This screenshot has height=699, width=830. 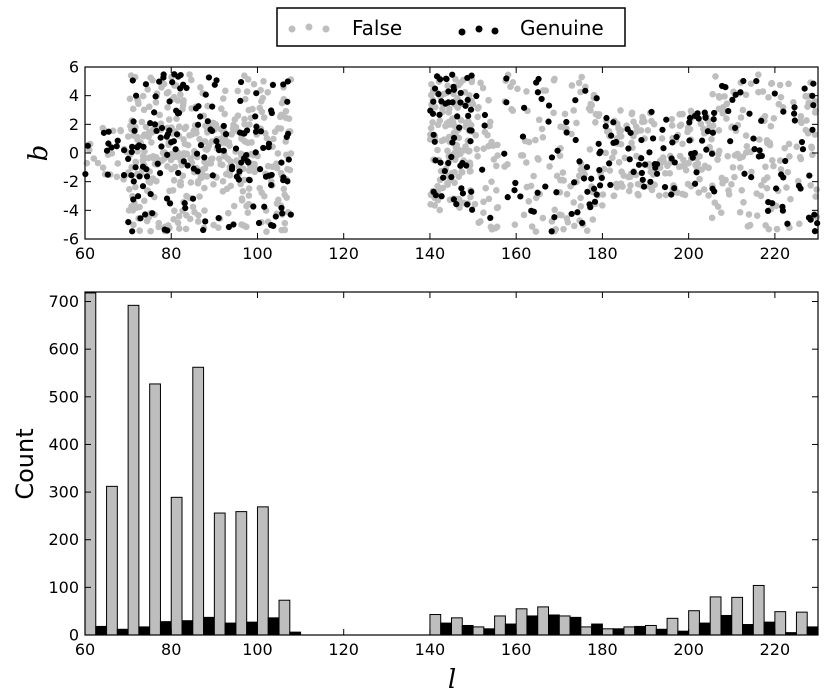 I want to click on histogram-x-tick-label: 80, so click(x=171, y=649).